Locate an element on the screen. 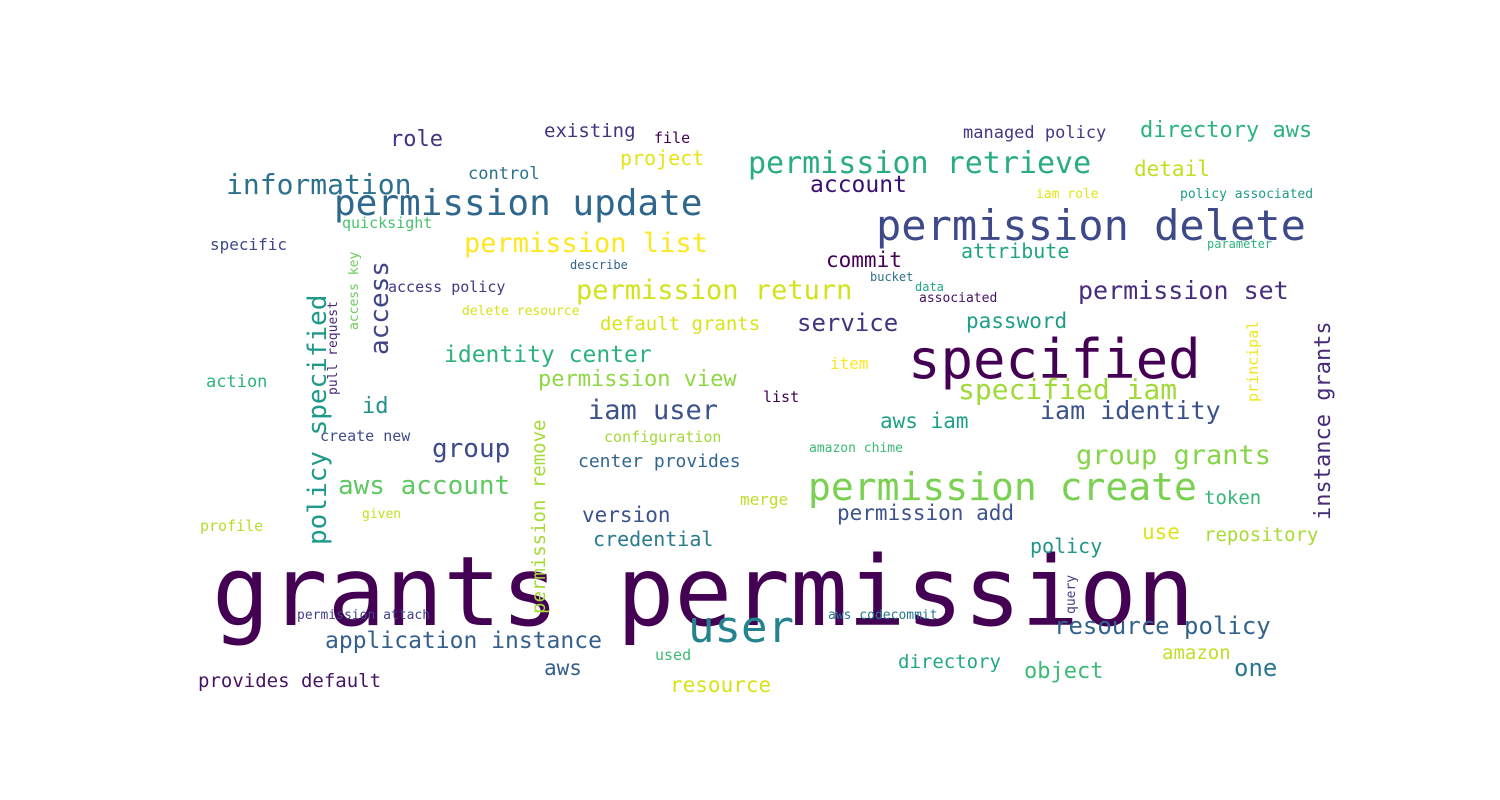  word-specified-iam: specified iam is located at coordinates (1067, 389).